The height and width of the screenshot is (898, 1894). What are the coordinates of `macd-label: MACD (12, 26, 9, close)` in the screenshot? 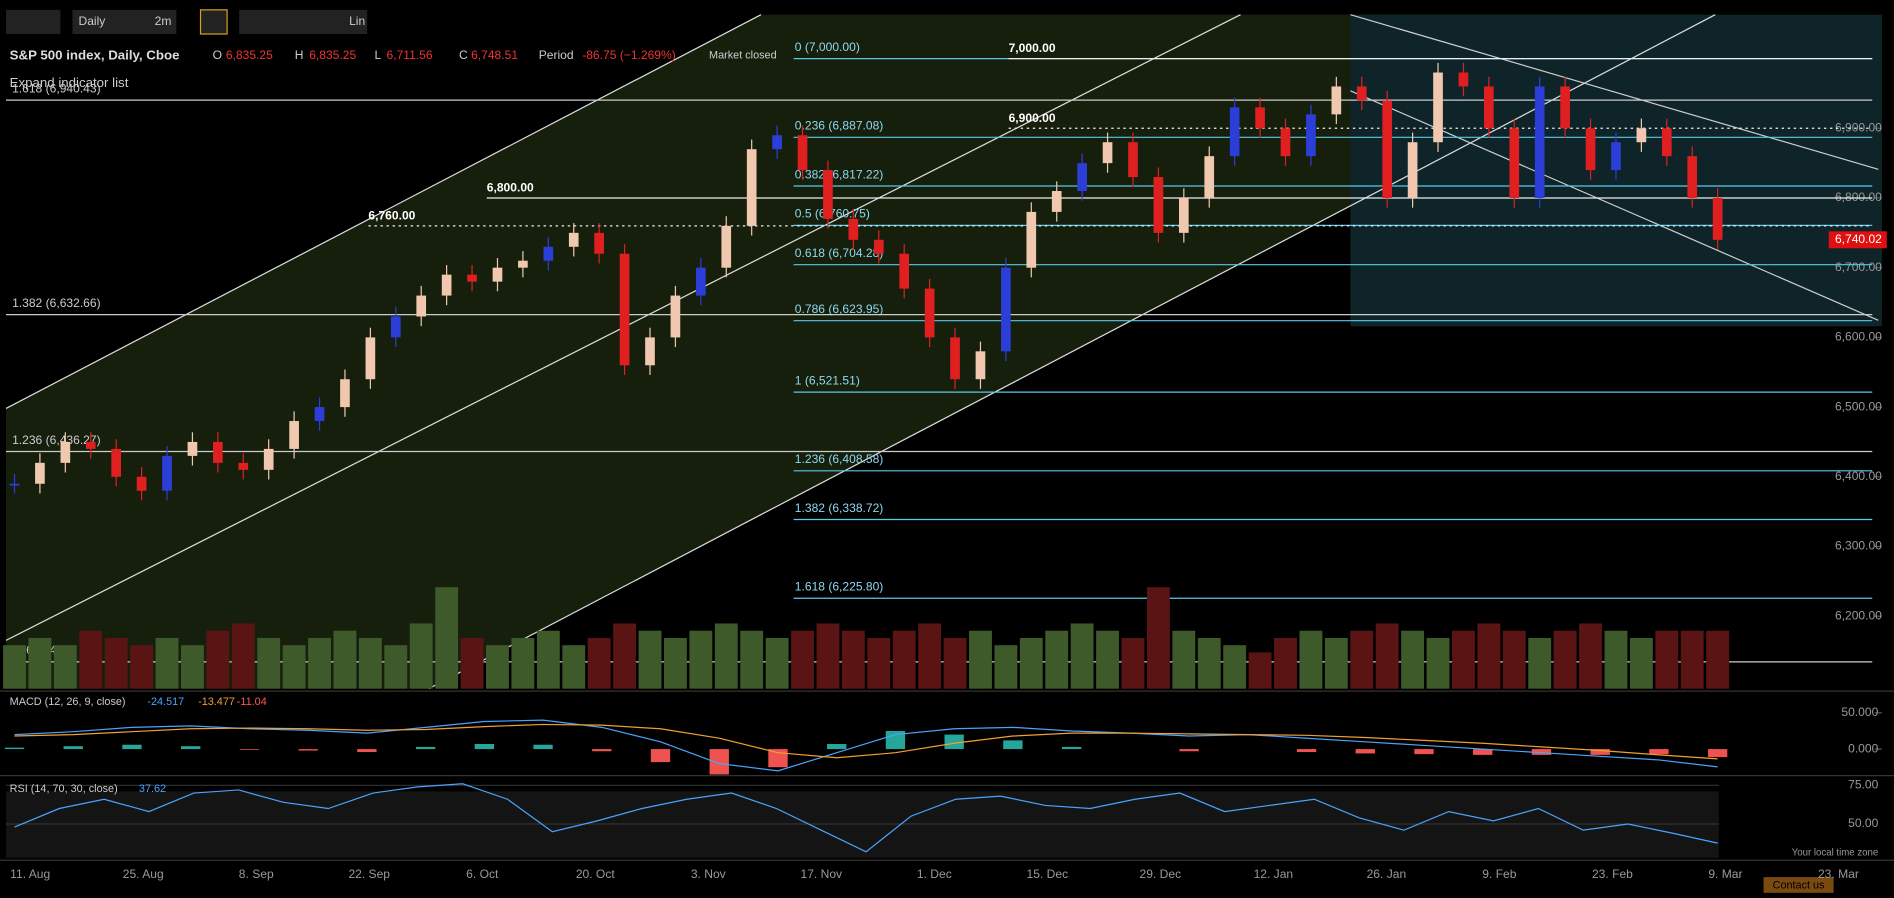 It's located at (68, 702).